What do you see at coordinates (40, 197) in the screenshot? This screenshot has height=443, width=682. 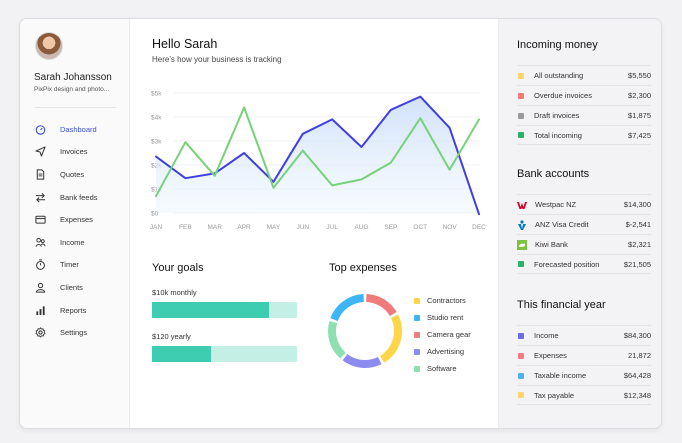 I see `transfer-icon` at bounding box center [40, 197].